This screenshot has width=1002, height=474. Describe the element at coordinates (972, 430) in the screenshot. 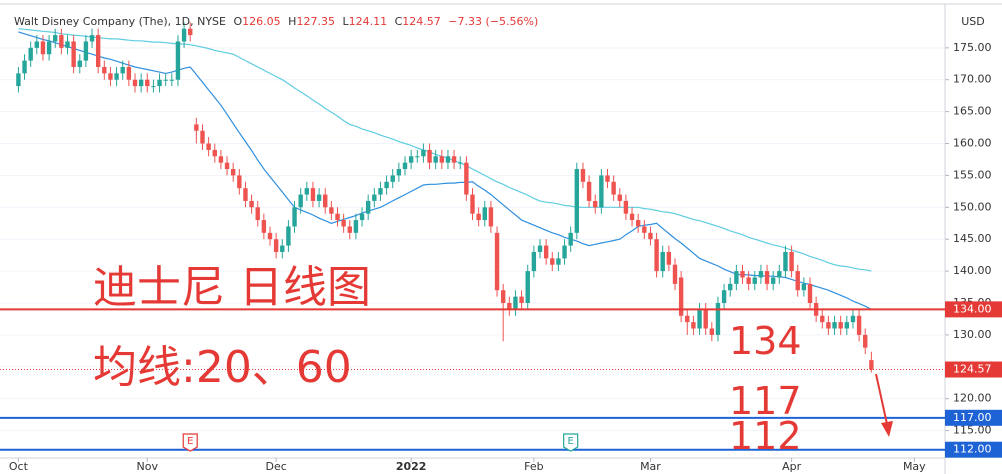

I see `y-tick-label: 115.00` at that location.